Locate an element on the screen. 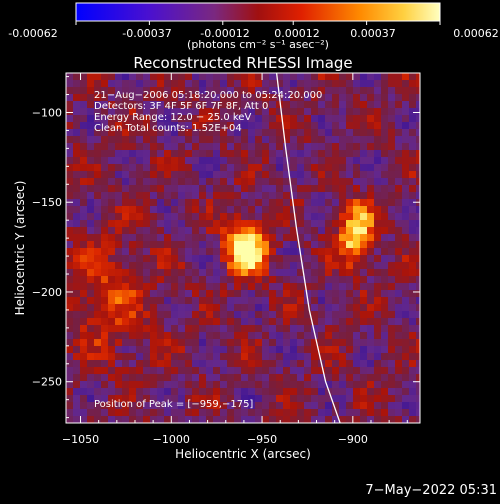  colorbar-gradient is located at coordinates (258, 12).